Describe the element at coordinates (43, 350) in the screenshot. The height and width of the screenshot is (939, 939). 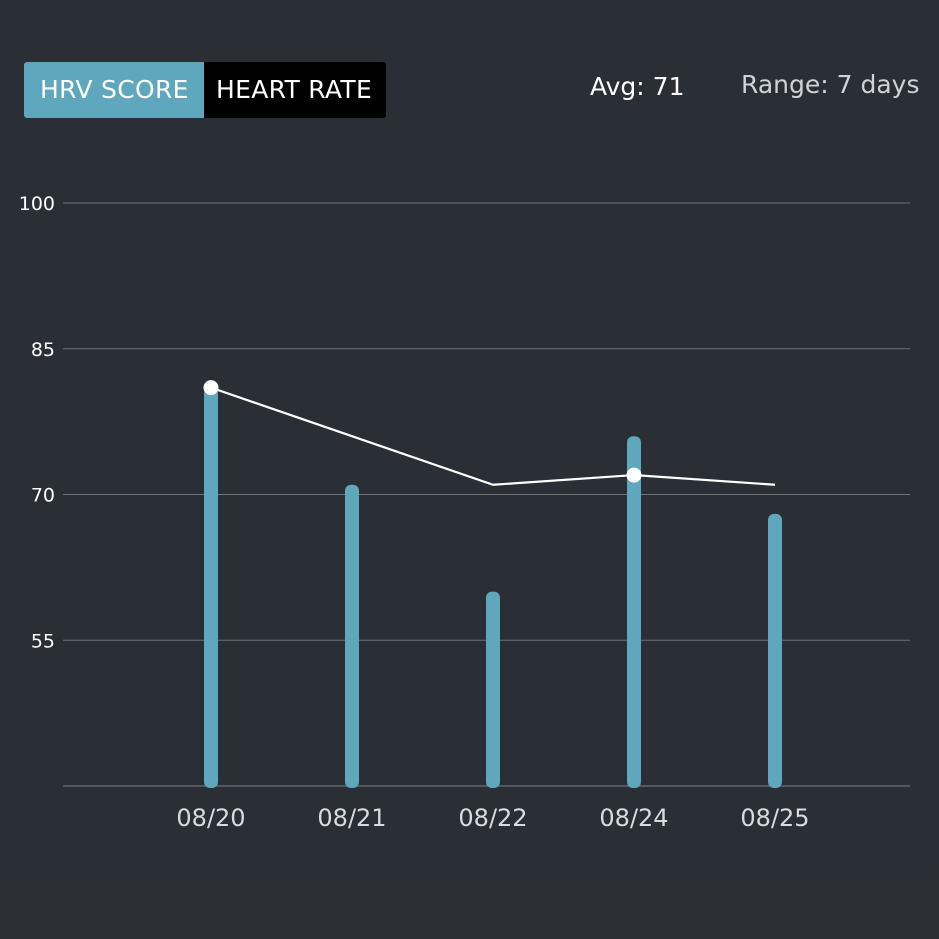
I see `y-tick-label: 85` at that location.